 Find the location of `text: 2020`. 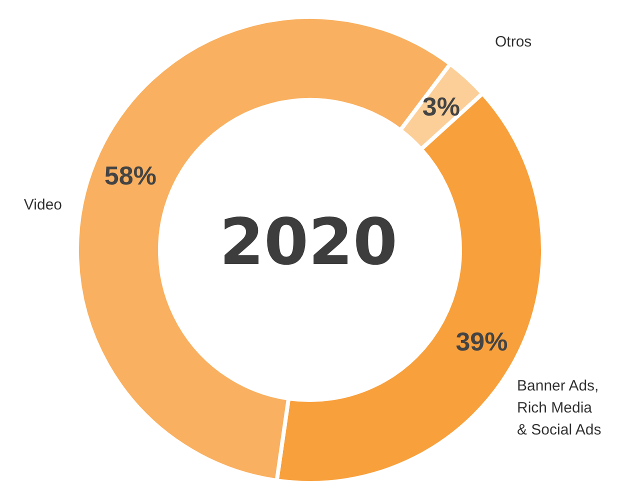

text: 2020 is located at coordinates (308, 243).